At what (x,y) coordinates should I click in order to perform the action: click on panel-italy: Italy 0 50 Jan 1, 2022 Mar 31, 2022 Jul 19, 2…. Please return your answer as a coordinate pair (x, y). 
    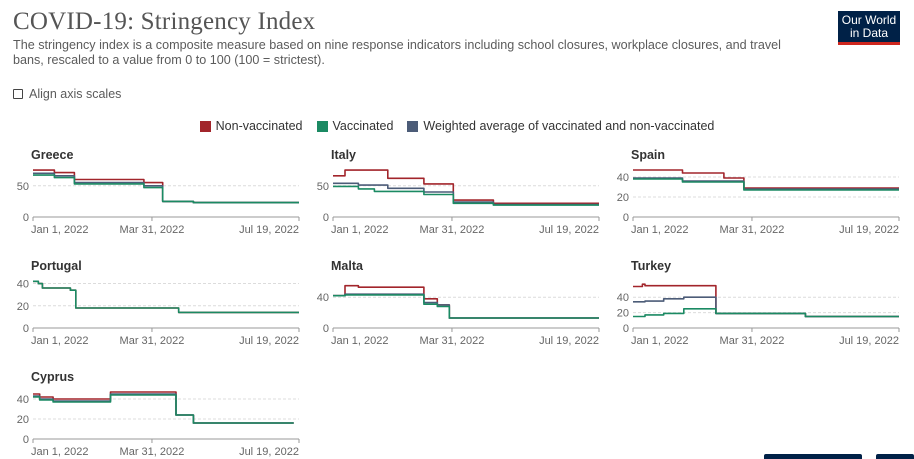
    Looking at the image, I should click on (458, 192).